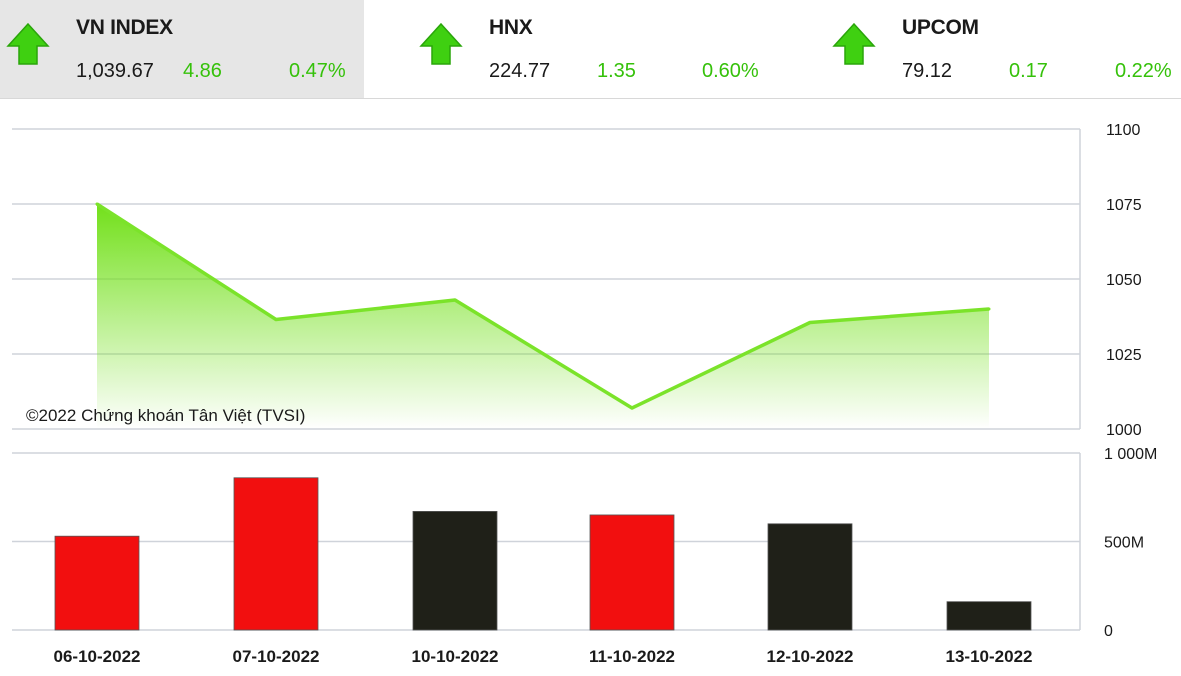 The image size is (1181, 676). What do you see at coordinates (520, 71) in the screenshot?
I see `ticker-price: 224.77` at bounding box center [520, 71].